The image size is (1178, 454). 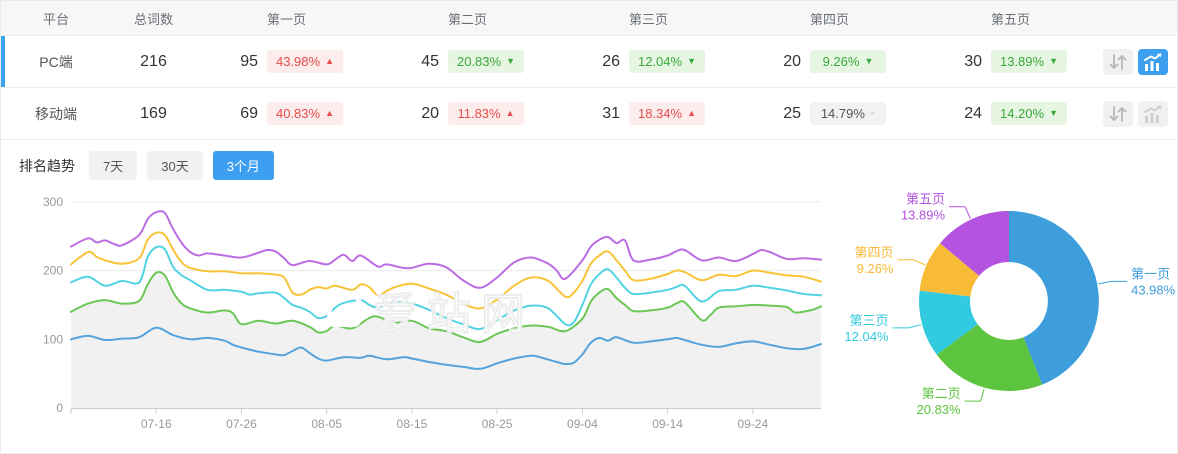 What do you see at coordinates (55, 19) in the screenshot?
I see `col-header-platform: 平台` at bounding box center [55, 19].